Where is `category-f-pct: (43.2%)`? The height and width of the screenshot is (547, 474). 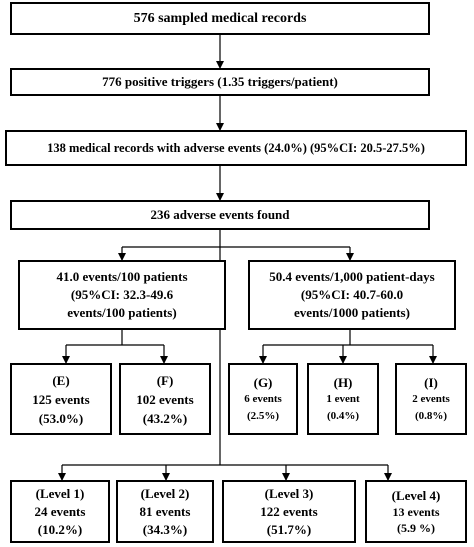 category-f-pct: (43.2%) is located at coordinates (165, 418).